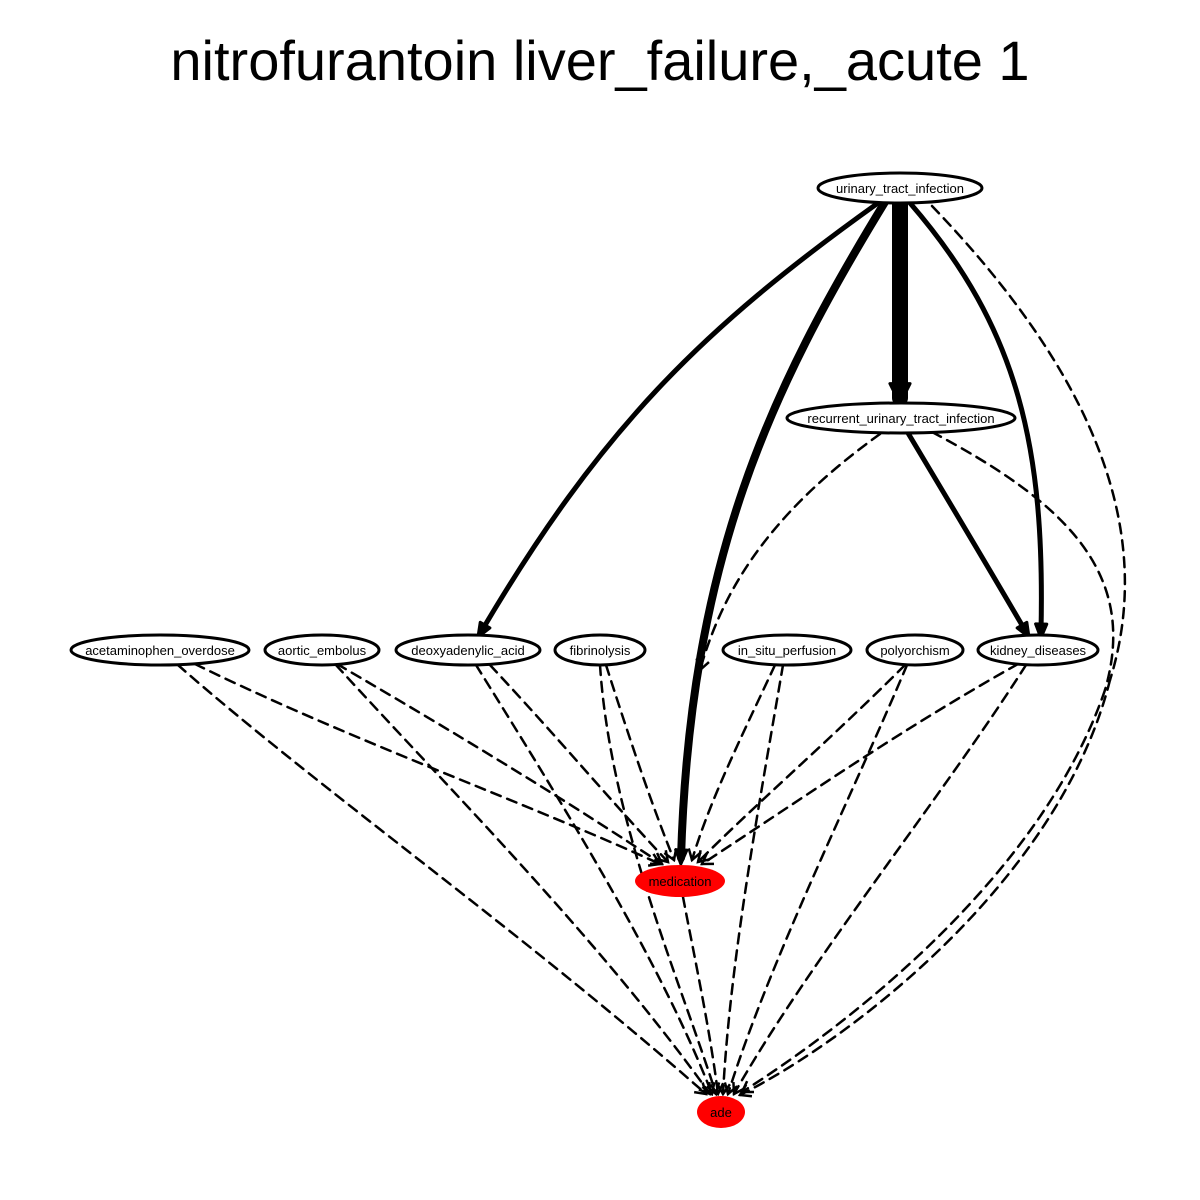 This screenshot has height=1200, width=1200. I want to click on edge-uti-to-kidney-arrowhead, so click(1041, 631).